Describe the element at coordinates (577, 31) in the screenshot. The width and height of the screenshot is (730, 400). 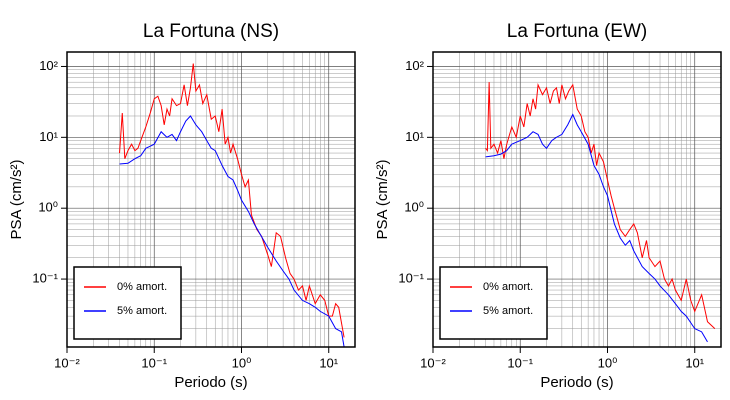
I see `chart-title: La Fortuna (EW)` at that location.